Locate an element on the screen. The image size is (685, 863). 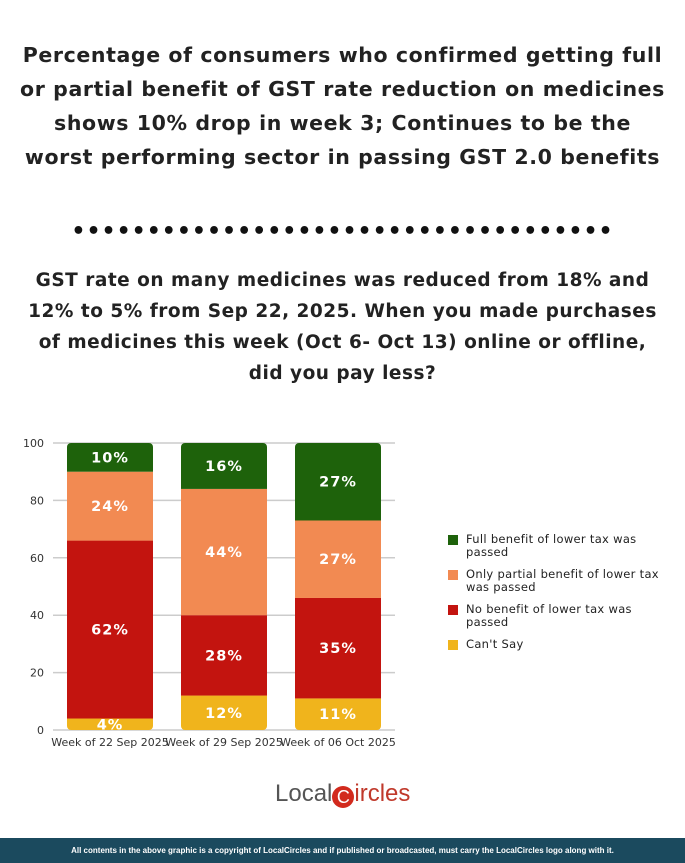
legend-label: No benefit of lower tax was passed is located at coordinates (549, 615).